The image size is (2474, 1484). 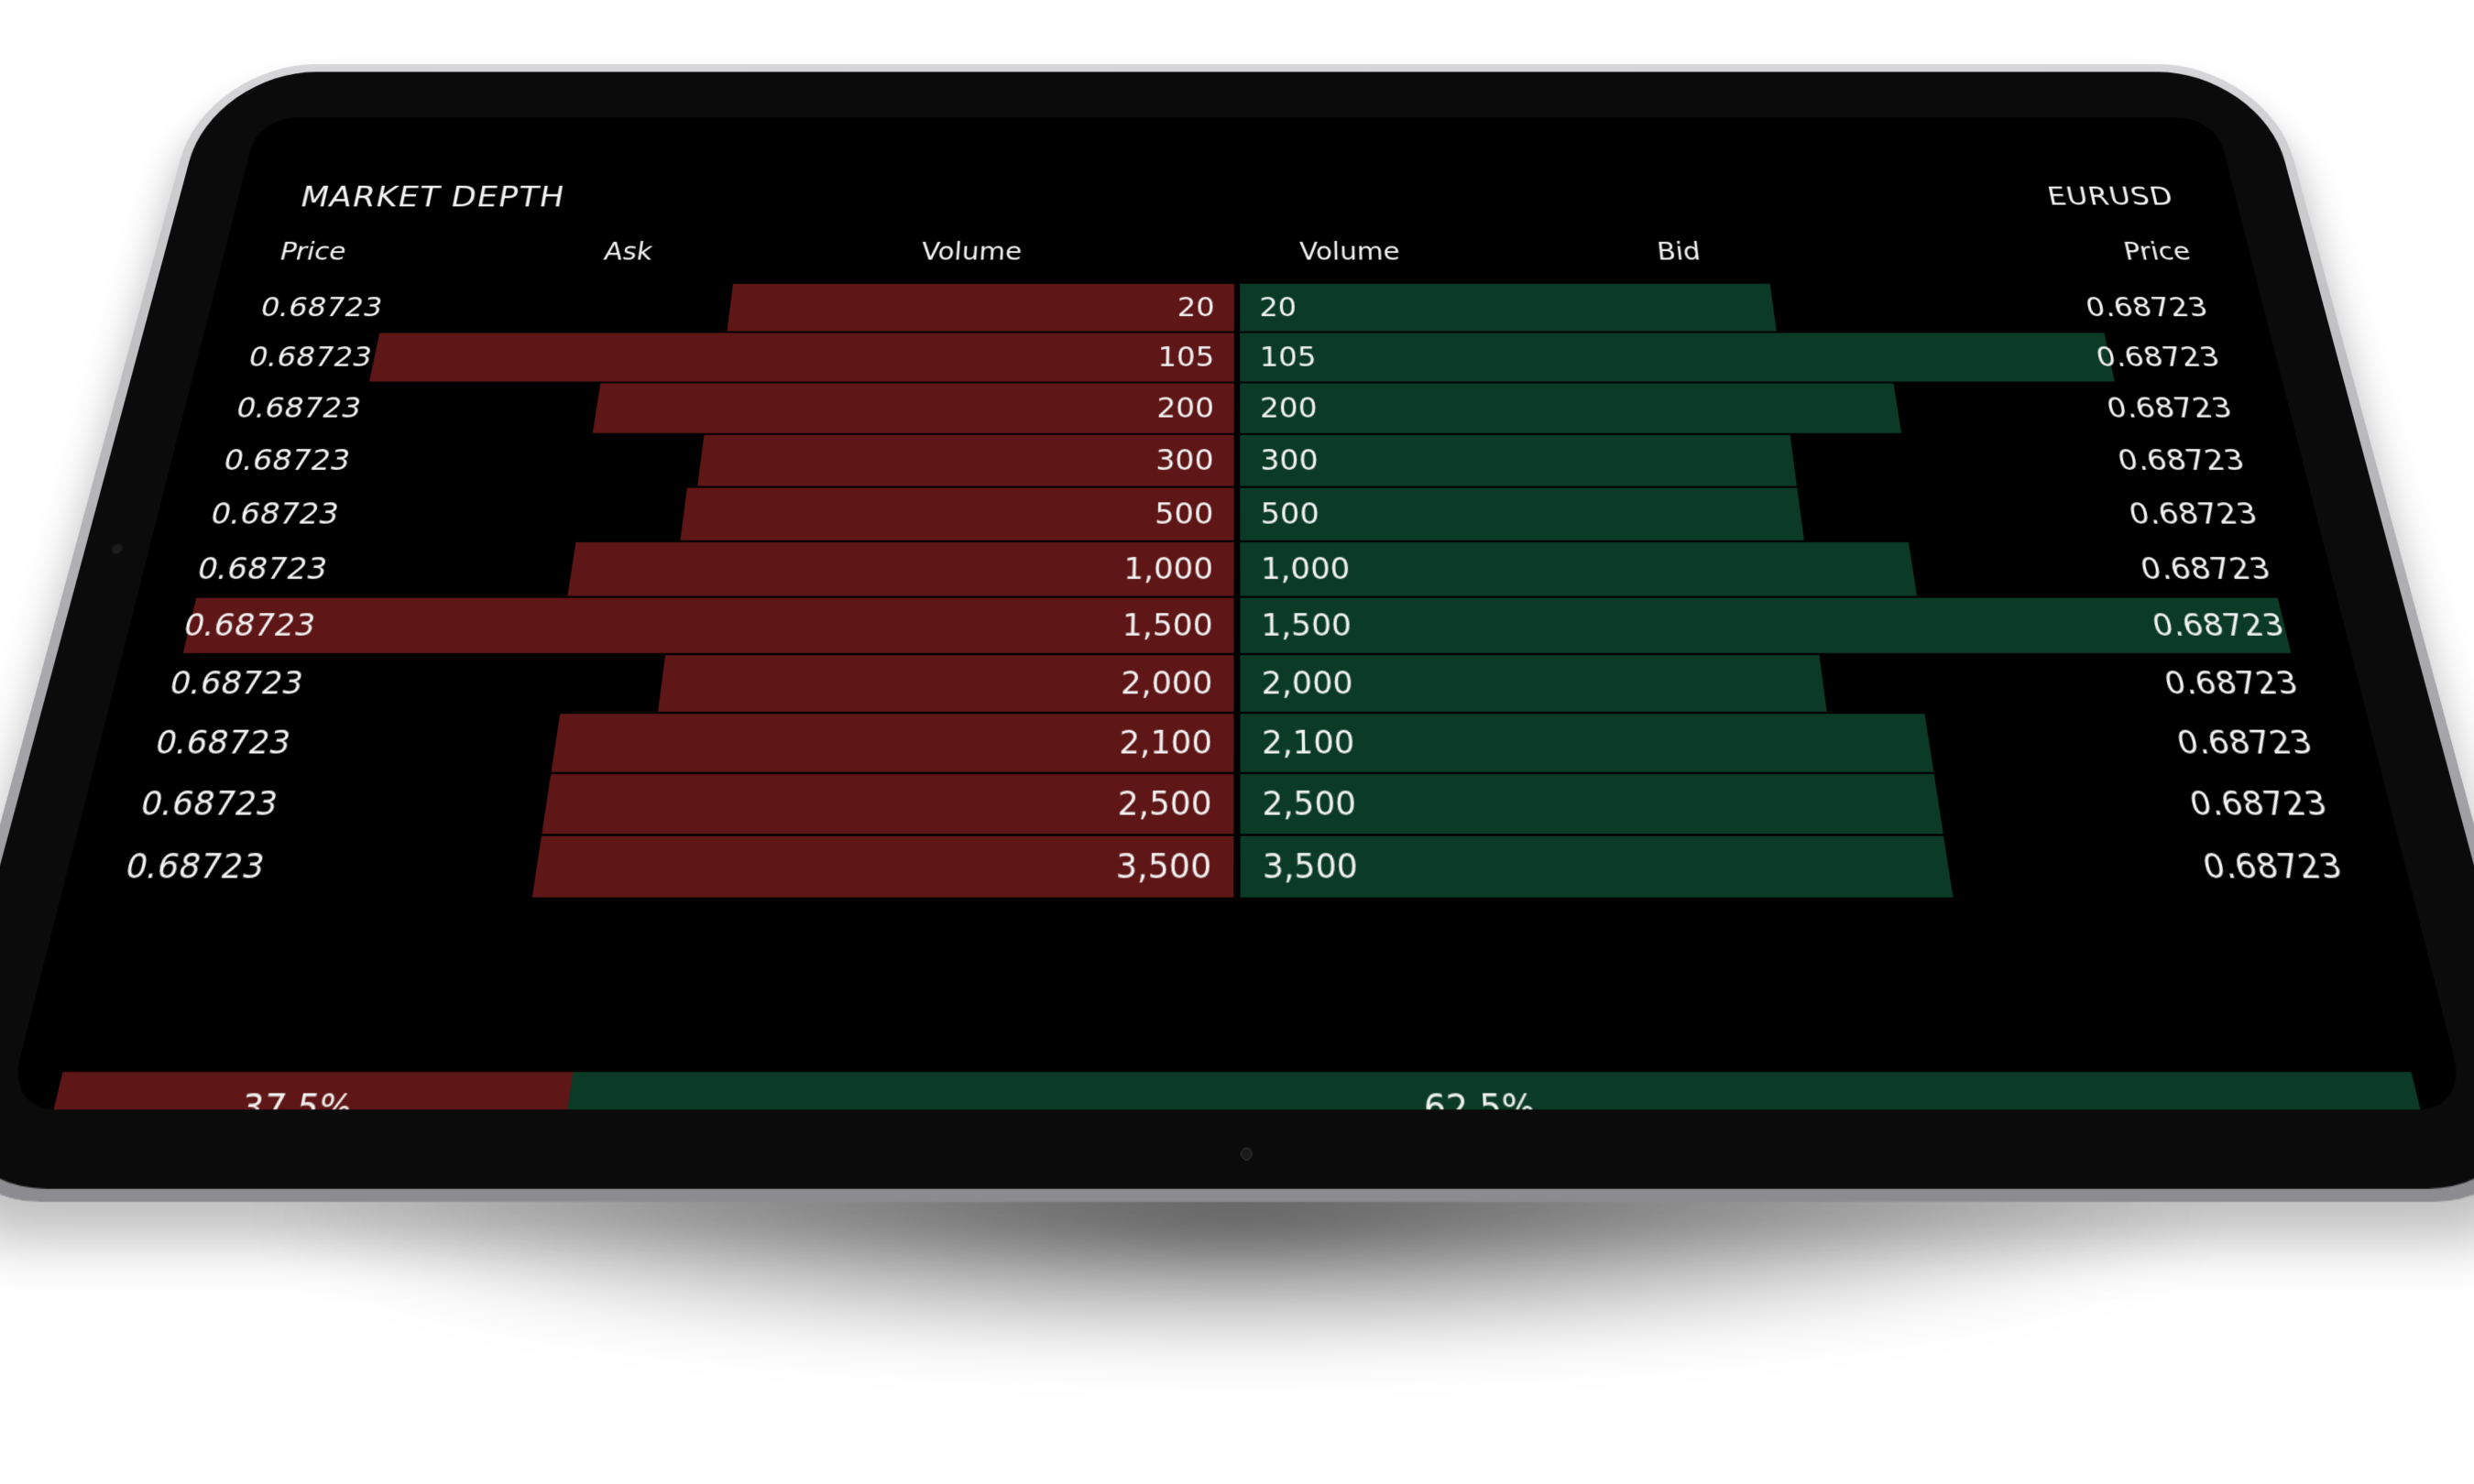 I want to click on column-header-bid-volume: Volume, so click(x=1349, y=252).